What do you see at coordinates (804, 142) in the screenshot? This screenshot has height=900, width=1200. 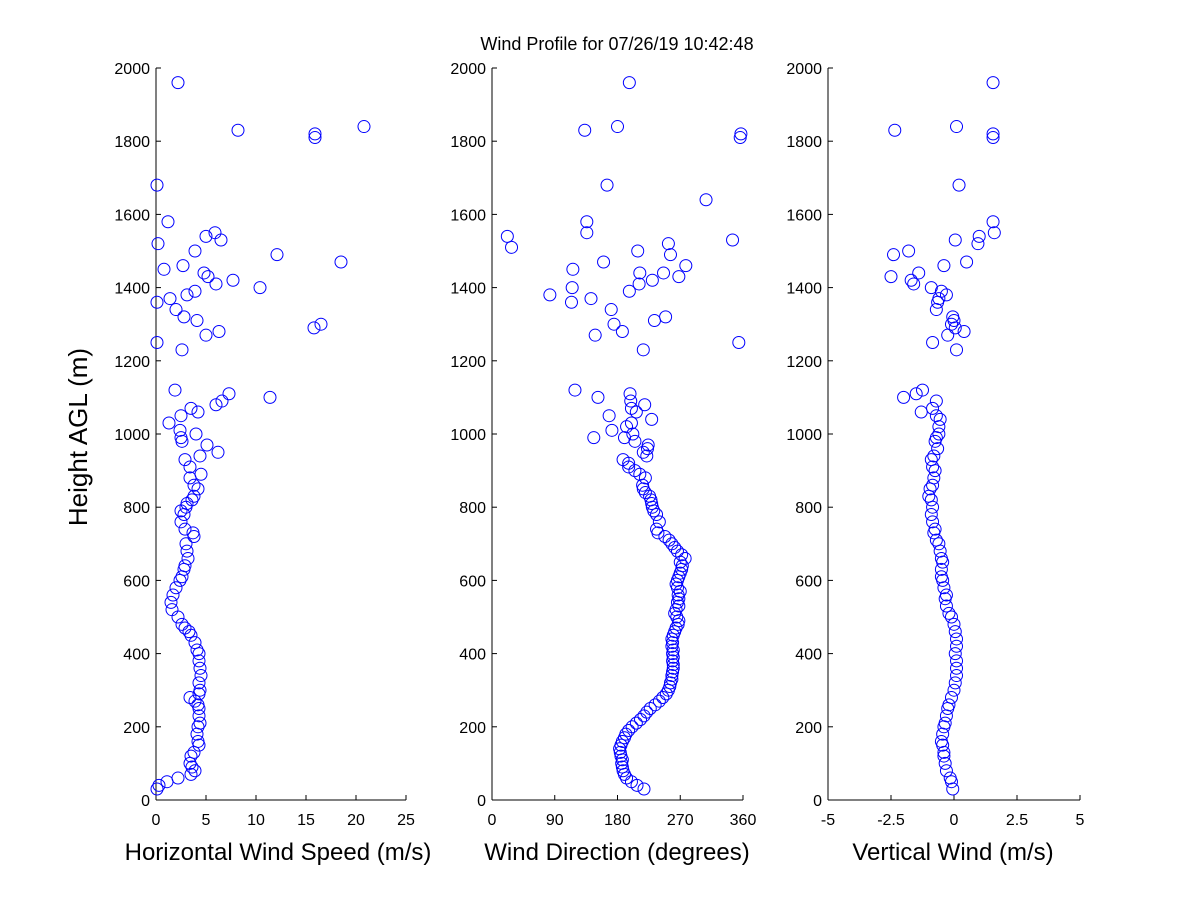 I see `vertical-y-tick-label: 1800` at bounding box center [804, 142].